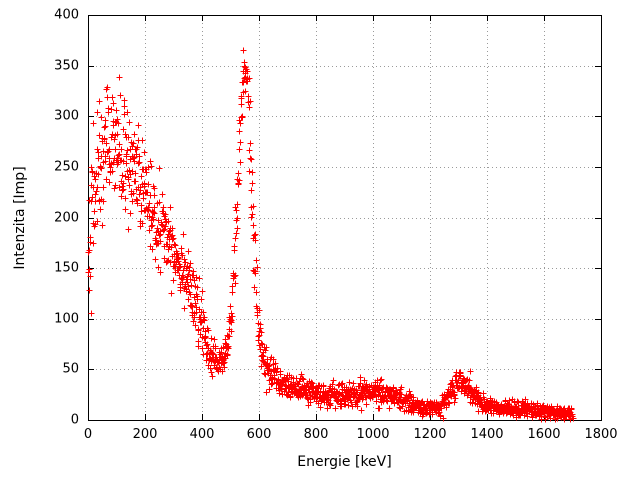 The image size is (640, 480). Describe the element at coordinates (74, 420) in the screenshot. I see `y-tick-label: 0` at that location.